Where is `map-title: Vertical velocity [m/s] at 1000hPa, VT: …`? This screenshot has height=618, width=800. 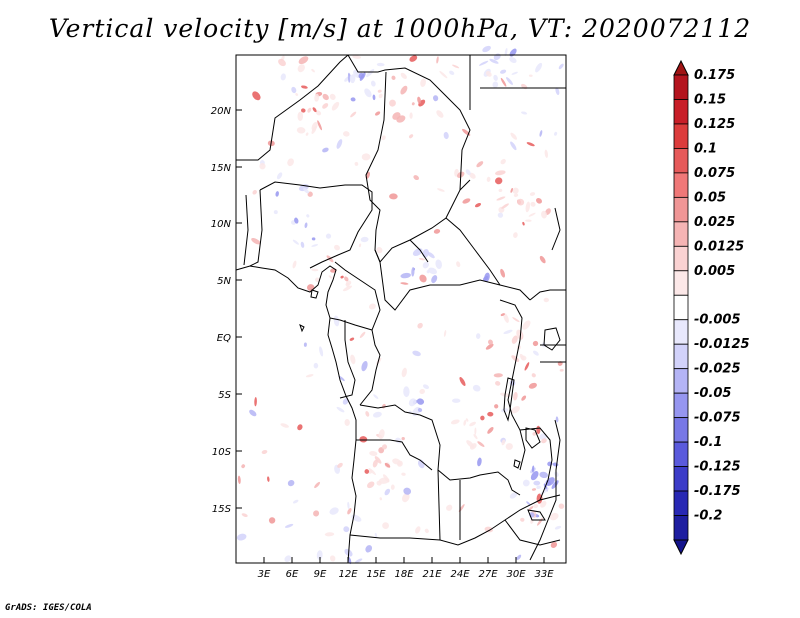 map-title: Vertical velocity [m/s] at 1000hPa, VT: … is located at coordinates (400, 28).